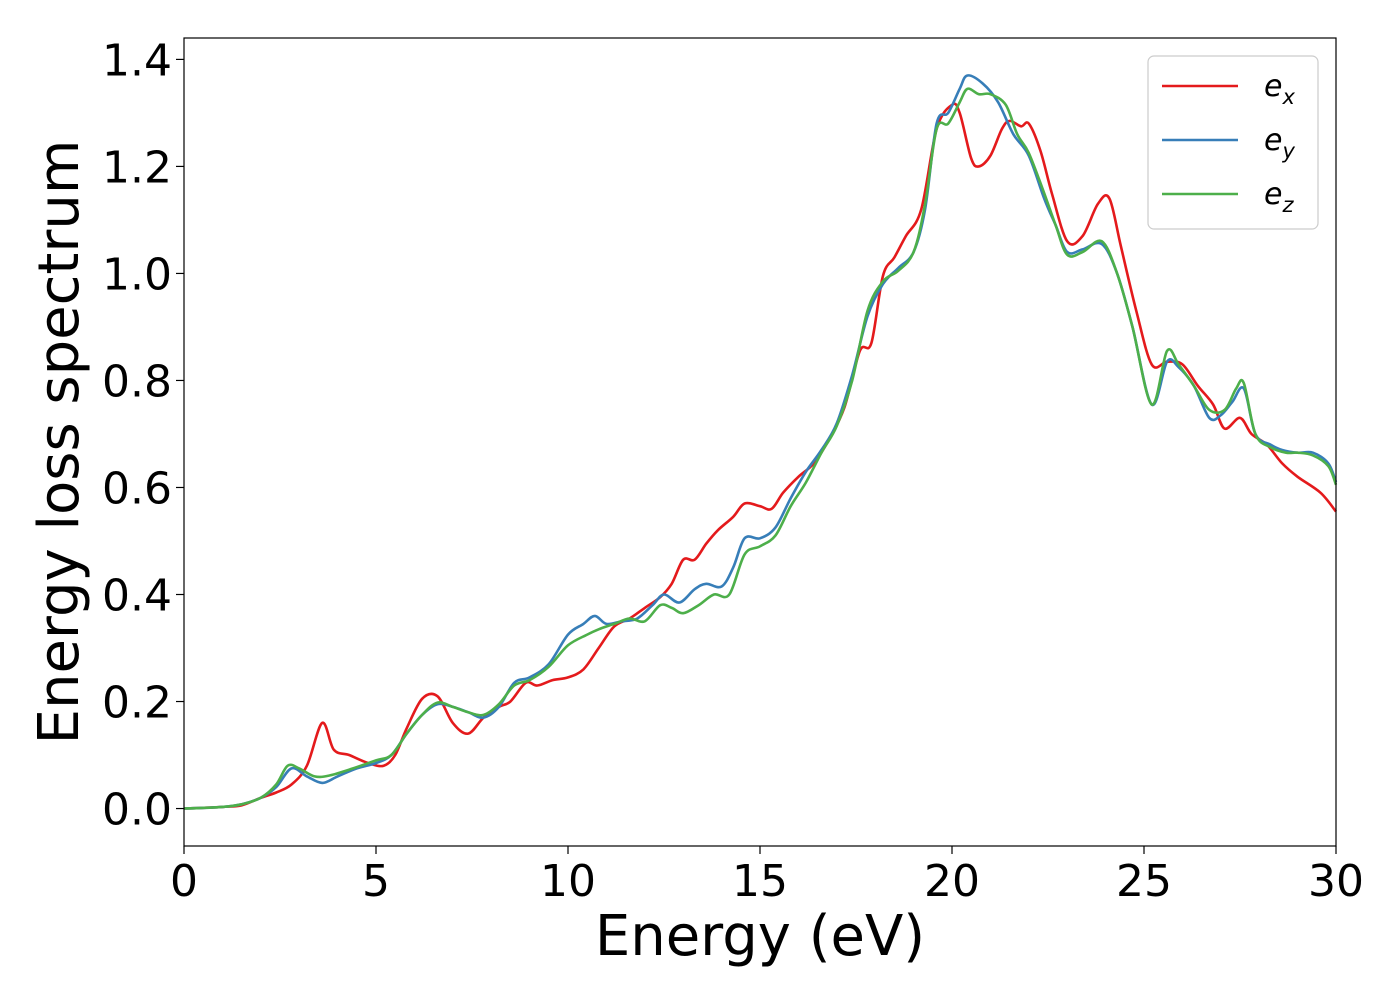  Describe the element at coordinates (1288, 151) in the screenshot. I see `legend-label-subscript: y` at that location.